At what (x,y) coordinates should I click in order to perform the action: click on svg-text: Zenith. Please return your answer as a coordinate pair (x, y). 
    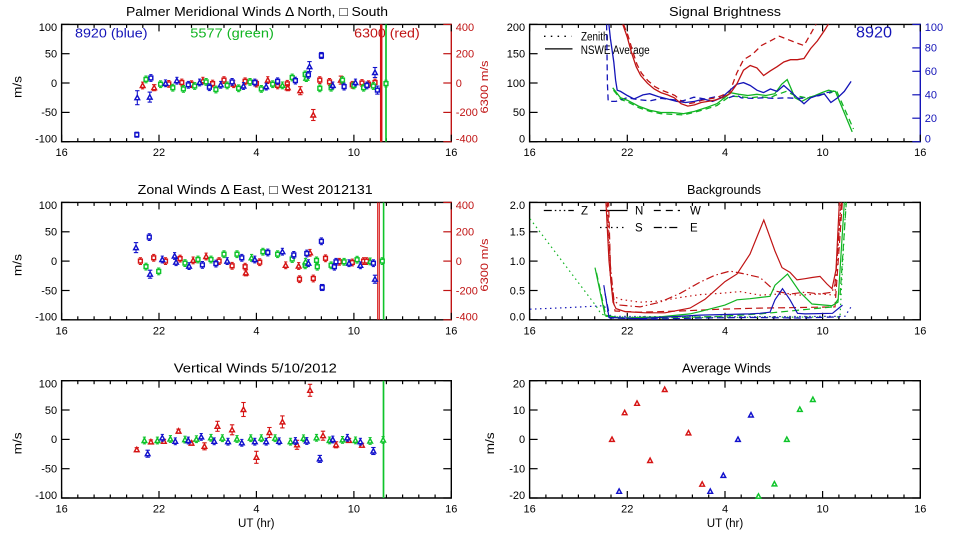
    Looking at the image, I should click on (595, 37).